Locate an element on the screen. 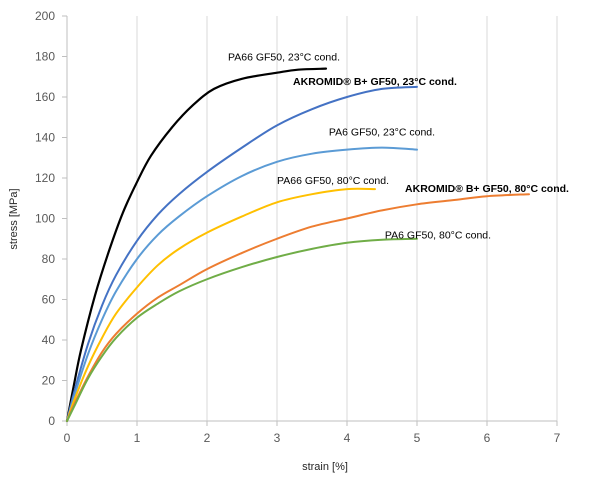 Image resolution: width=604 pixels, height=484 pixels. y-tick-label: 60 is located at coordinates (49, 300).